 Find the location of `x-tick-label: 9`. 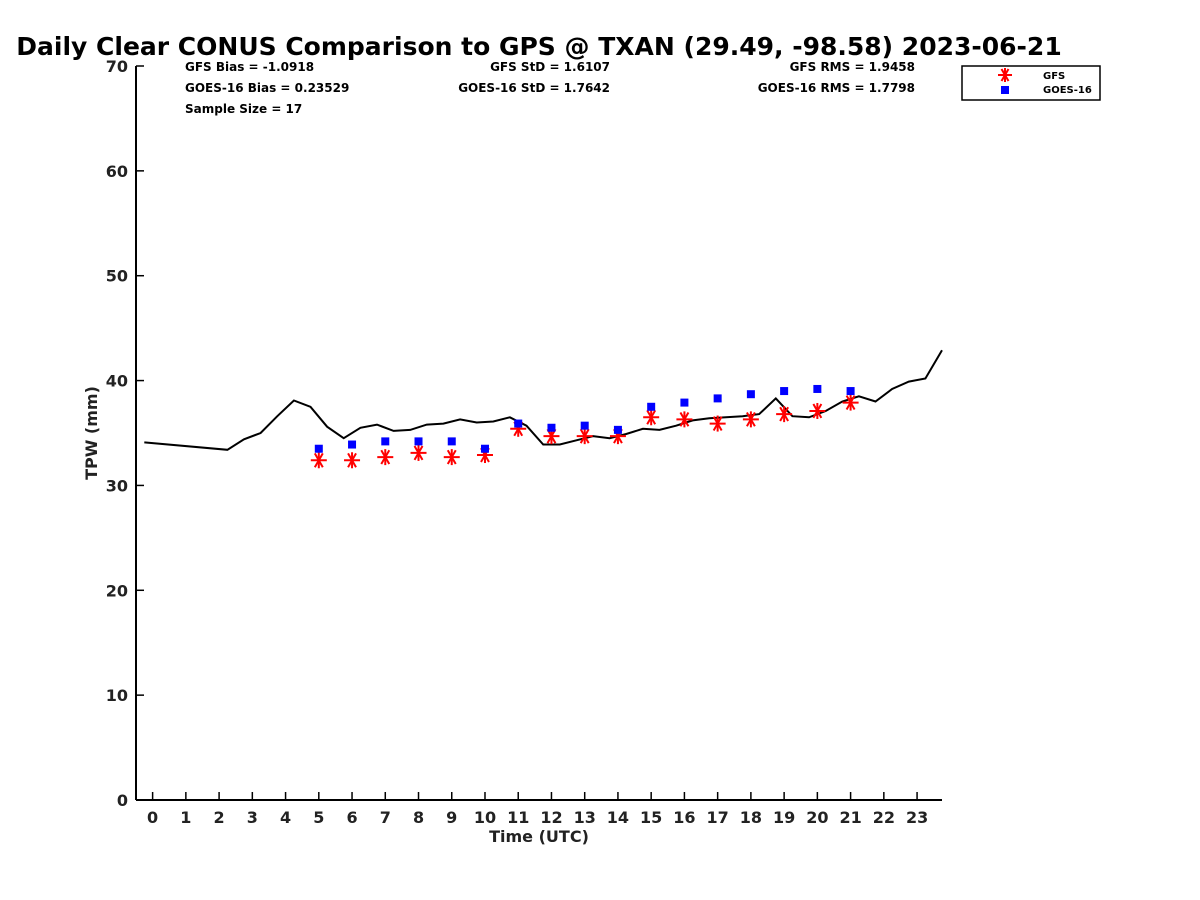

x-tick-label: 9 is located at coordinates (451, 817).